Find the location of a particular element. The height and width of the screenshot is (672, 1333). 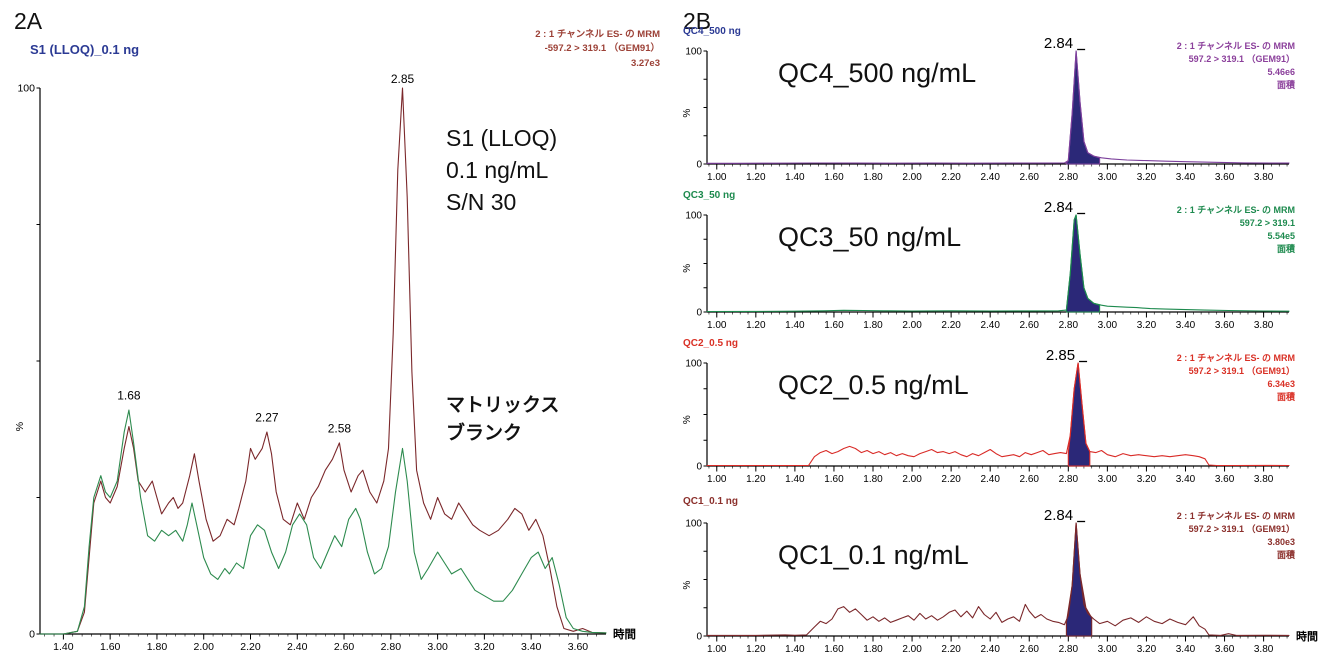

qc4-trace-title: QC4_500 ng is located at coordinates (712, 31).